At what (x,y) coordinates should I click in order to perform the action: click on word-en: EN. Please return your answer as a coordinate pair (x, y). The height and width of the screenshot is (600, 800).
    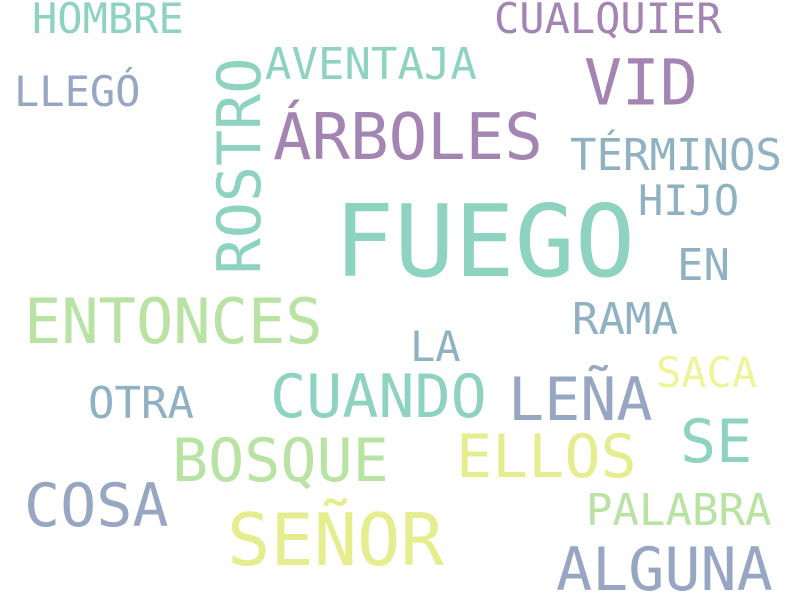
    Looking at the image, I should click on (703, 265).